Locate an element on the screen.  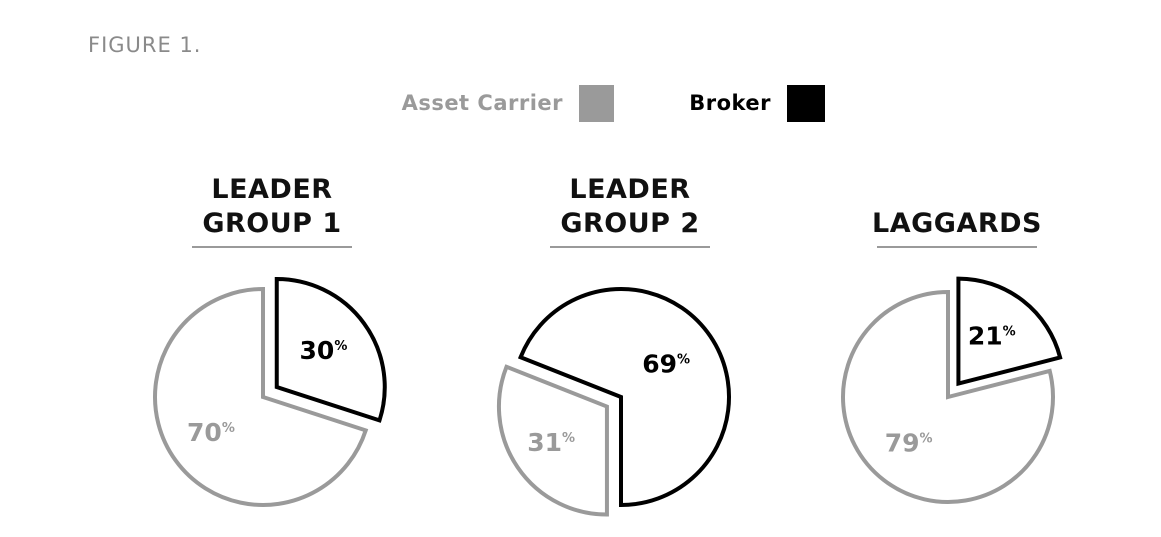
pie-title-1-line-2: GROUP 1 is located at coordinates (271, 223).